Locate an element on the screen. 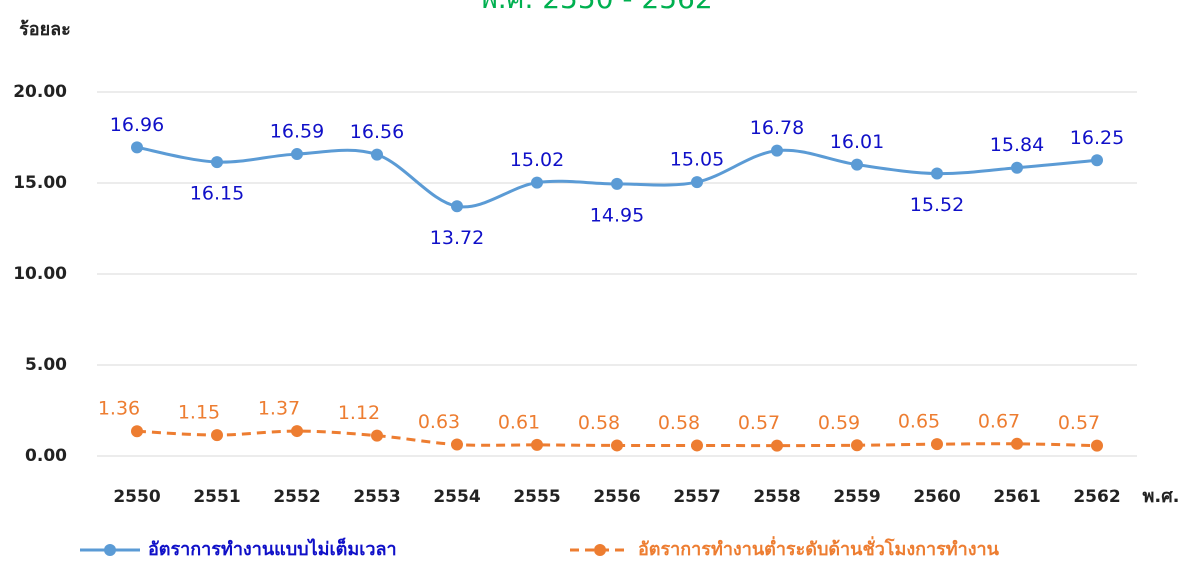 The image size is (1192, 565). data-label: 13.72 is located at coordinates (457, 238).